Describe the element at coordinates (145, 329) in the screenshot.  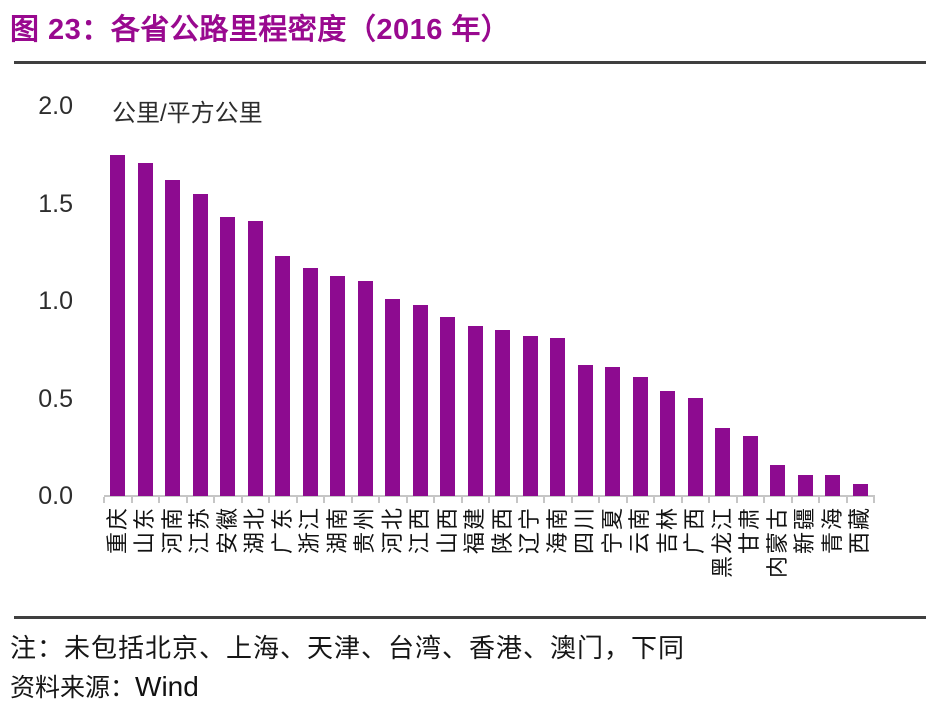
I see `bar-山东` at that location.